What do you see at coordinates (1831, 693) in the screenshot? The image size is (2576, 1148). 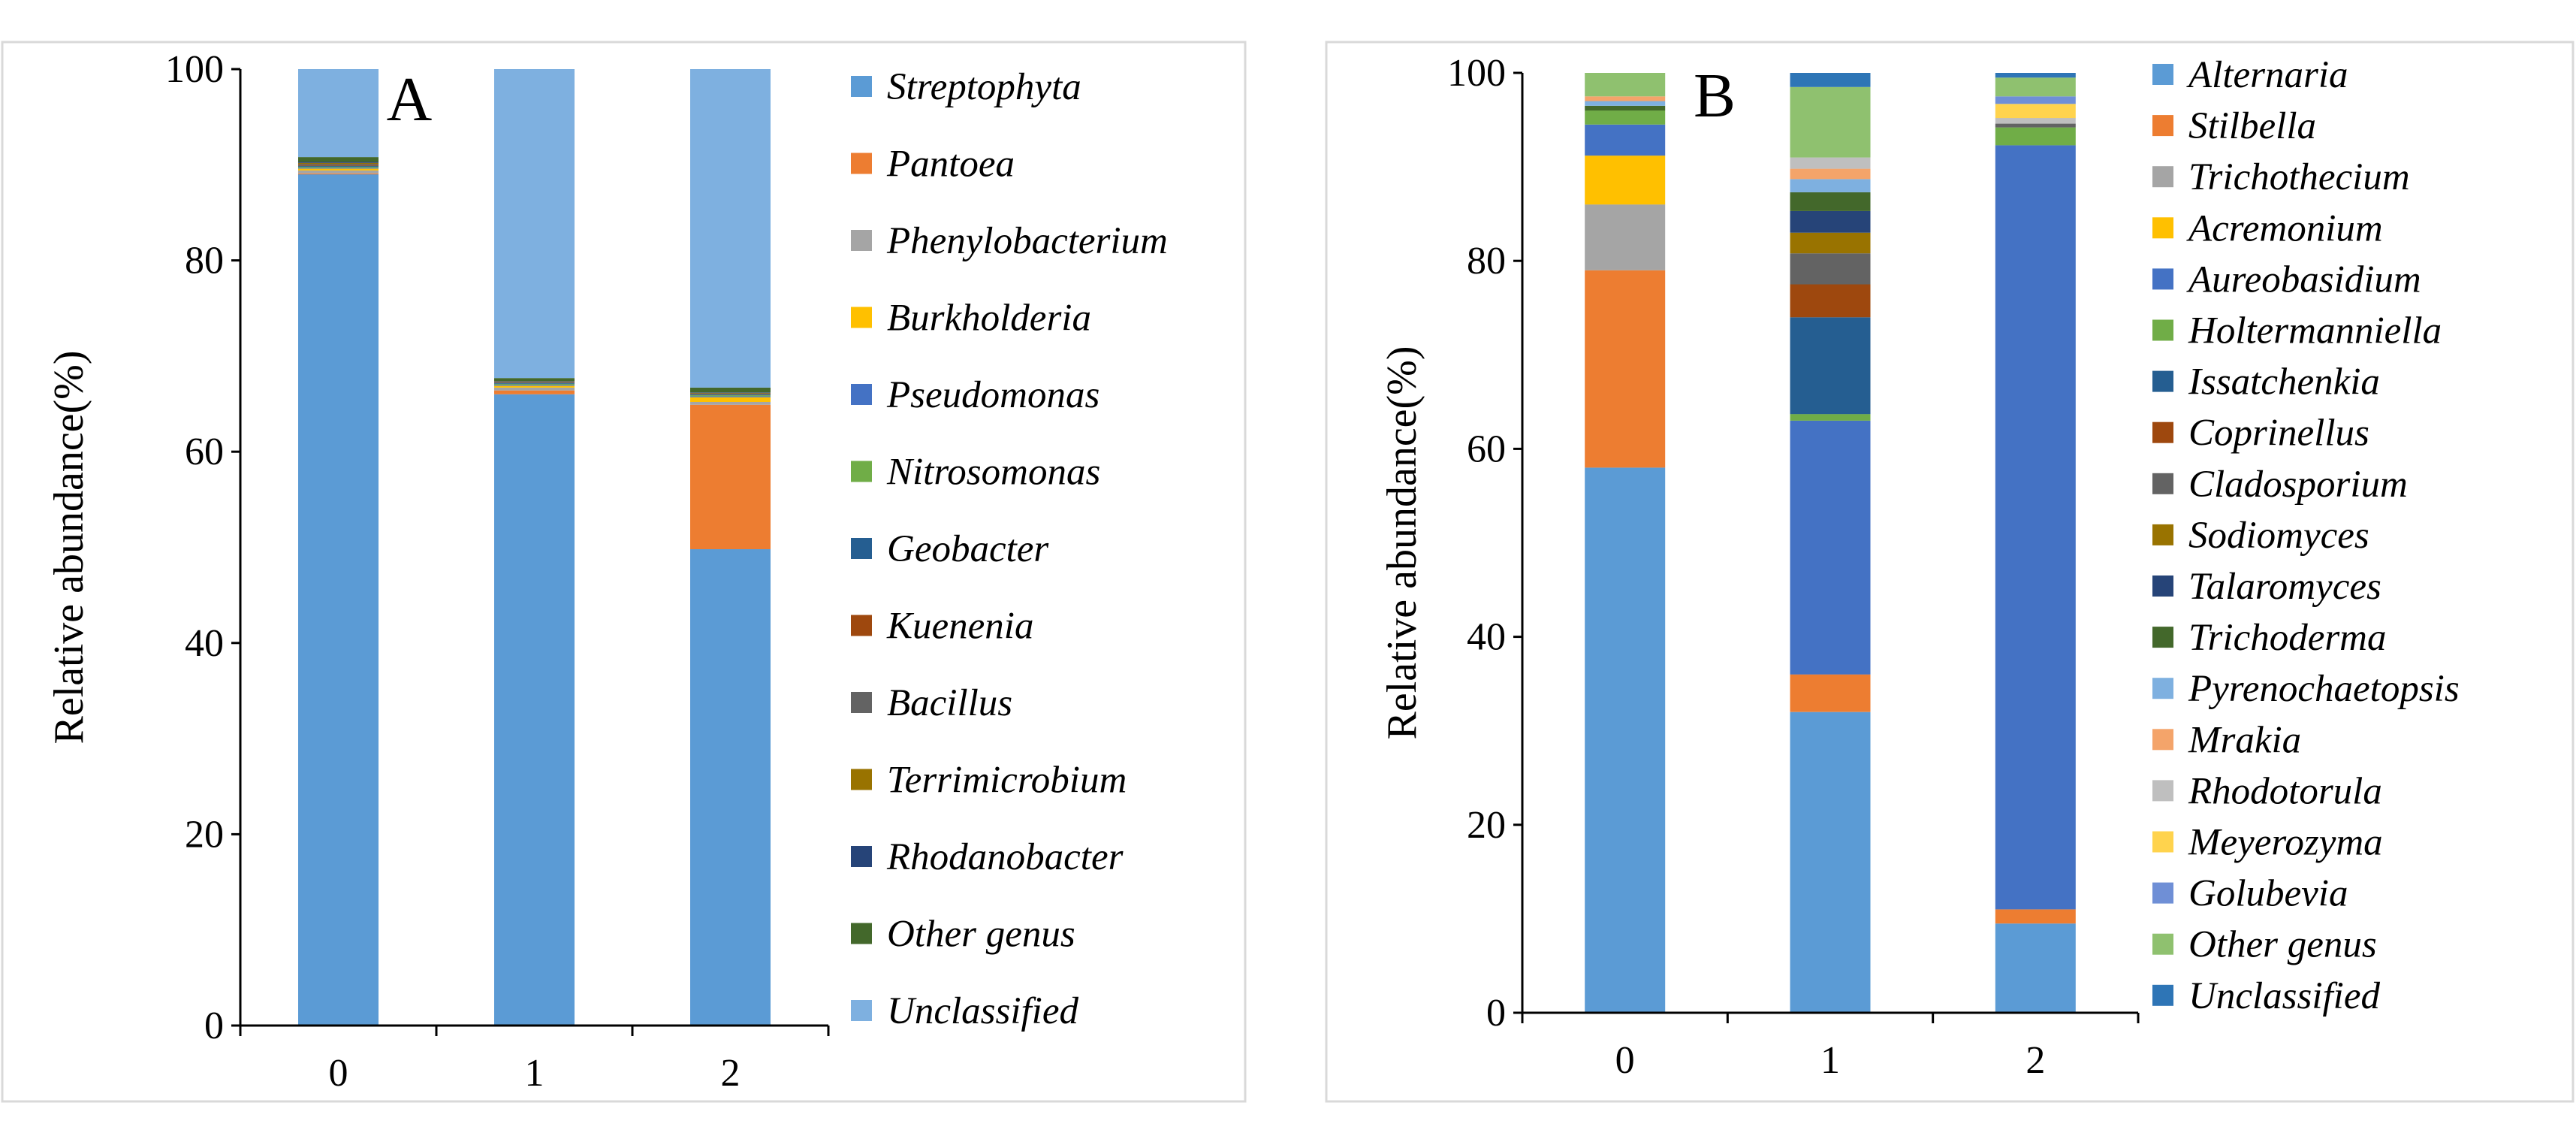 I see `panel-b-bar-1-stilbella` at bounding box center [1831, 693].